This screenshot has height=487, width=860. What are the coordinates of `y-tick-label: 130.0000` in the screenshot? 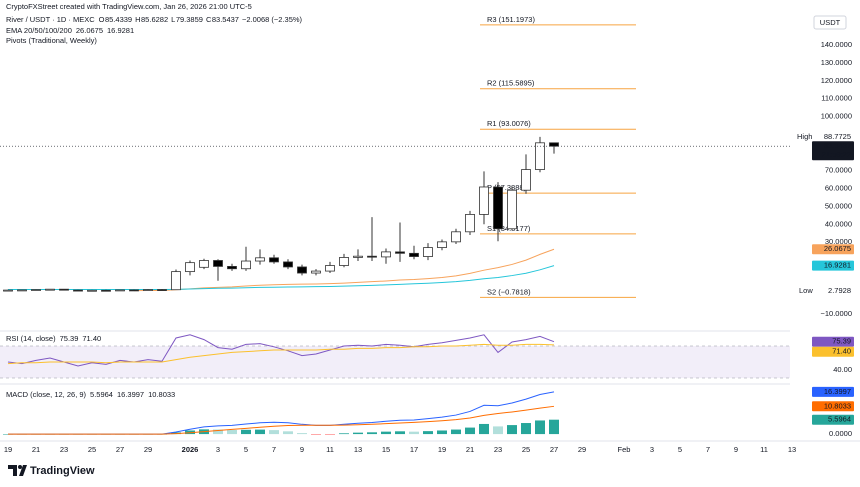 It's located at (836, 62).